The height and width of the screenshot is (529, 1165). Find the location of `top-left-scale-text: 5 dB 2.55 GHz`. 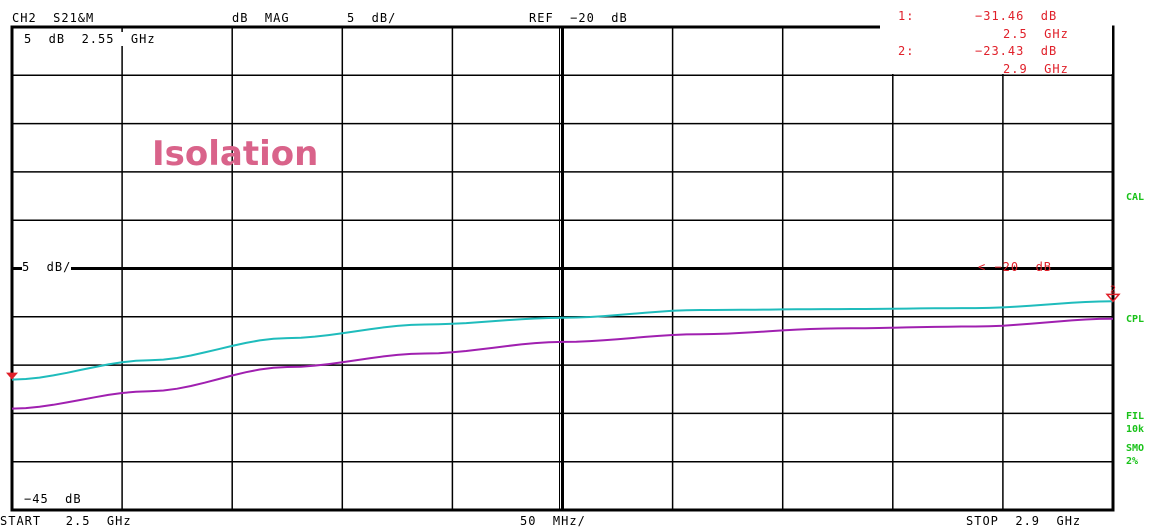

top-left-scale-text: 5 dB 2.55 GHz is located at coordinates (90, 39).